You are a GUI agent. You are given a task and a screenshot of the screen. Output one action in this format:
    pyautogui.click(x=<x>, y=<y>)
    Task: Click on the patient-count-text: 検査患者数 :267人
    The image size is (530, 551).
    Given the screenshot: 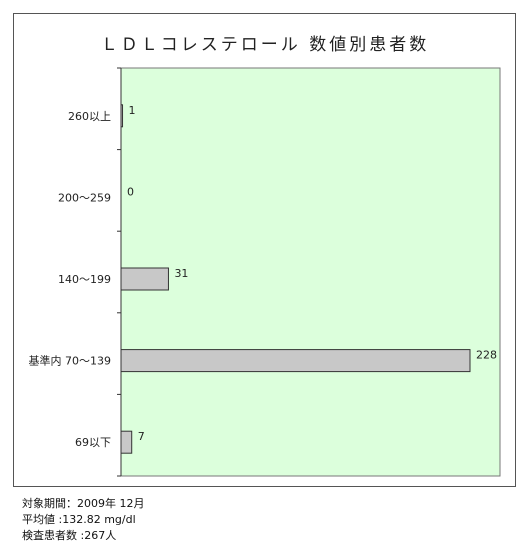 What is the action you would take?
    pyautogui.click(x=69, y=535)
    